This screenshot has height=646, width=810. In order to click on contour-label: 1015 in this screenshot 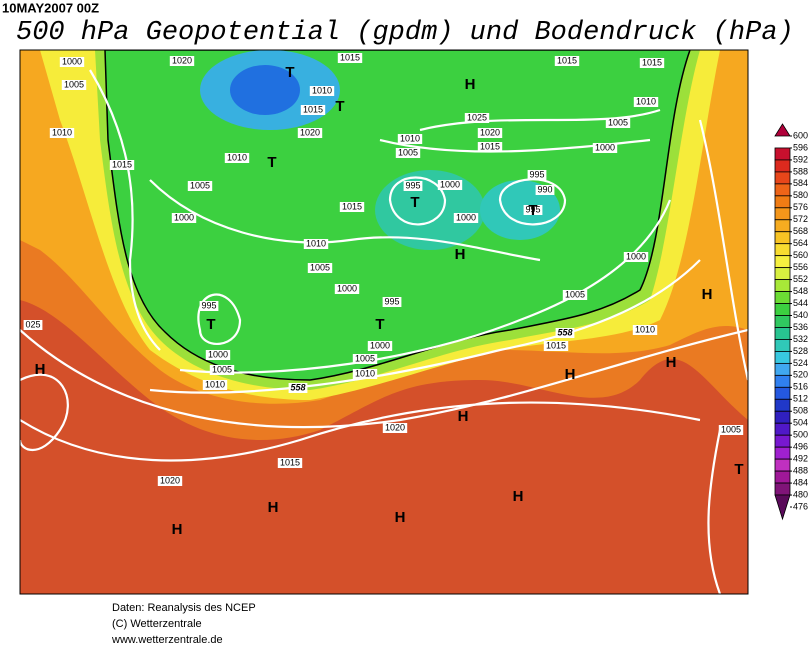, I will do `click(290, 462)`.